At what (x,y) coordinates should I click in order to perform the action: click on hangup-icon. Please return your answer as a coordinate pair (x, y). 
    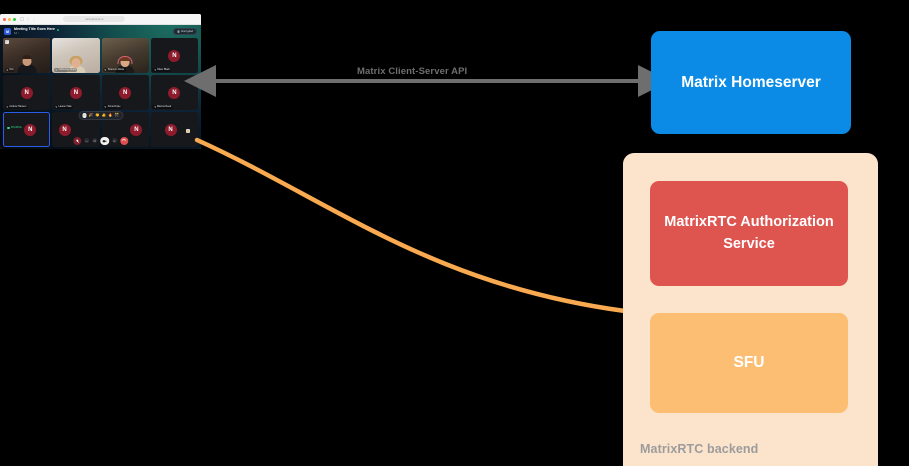
    Looking at the image, I should click on (124, 140).